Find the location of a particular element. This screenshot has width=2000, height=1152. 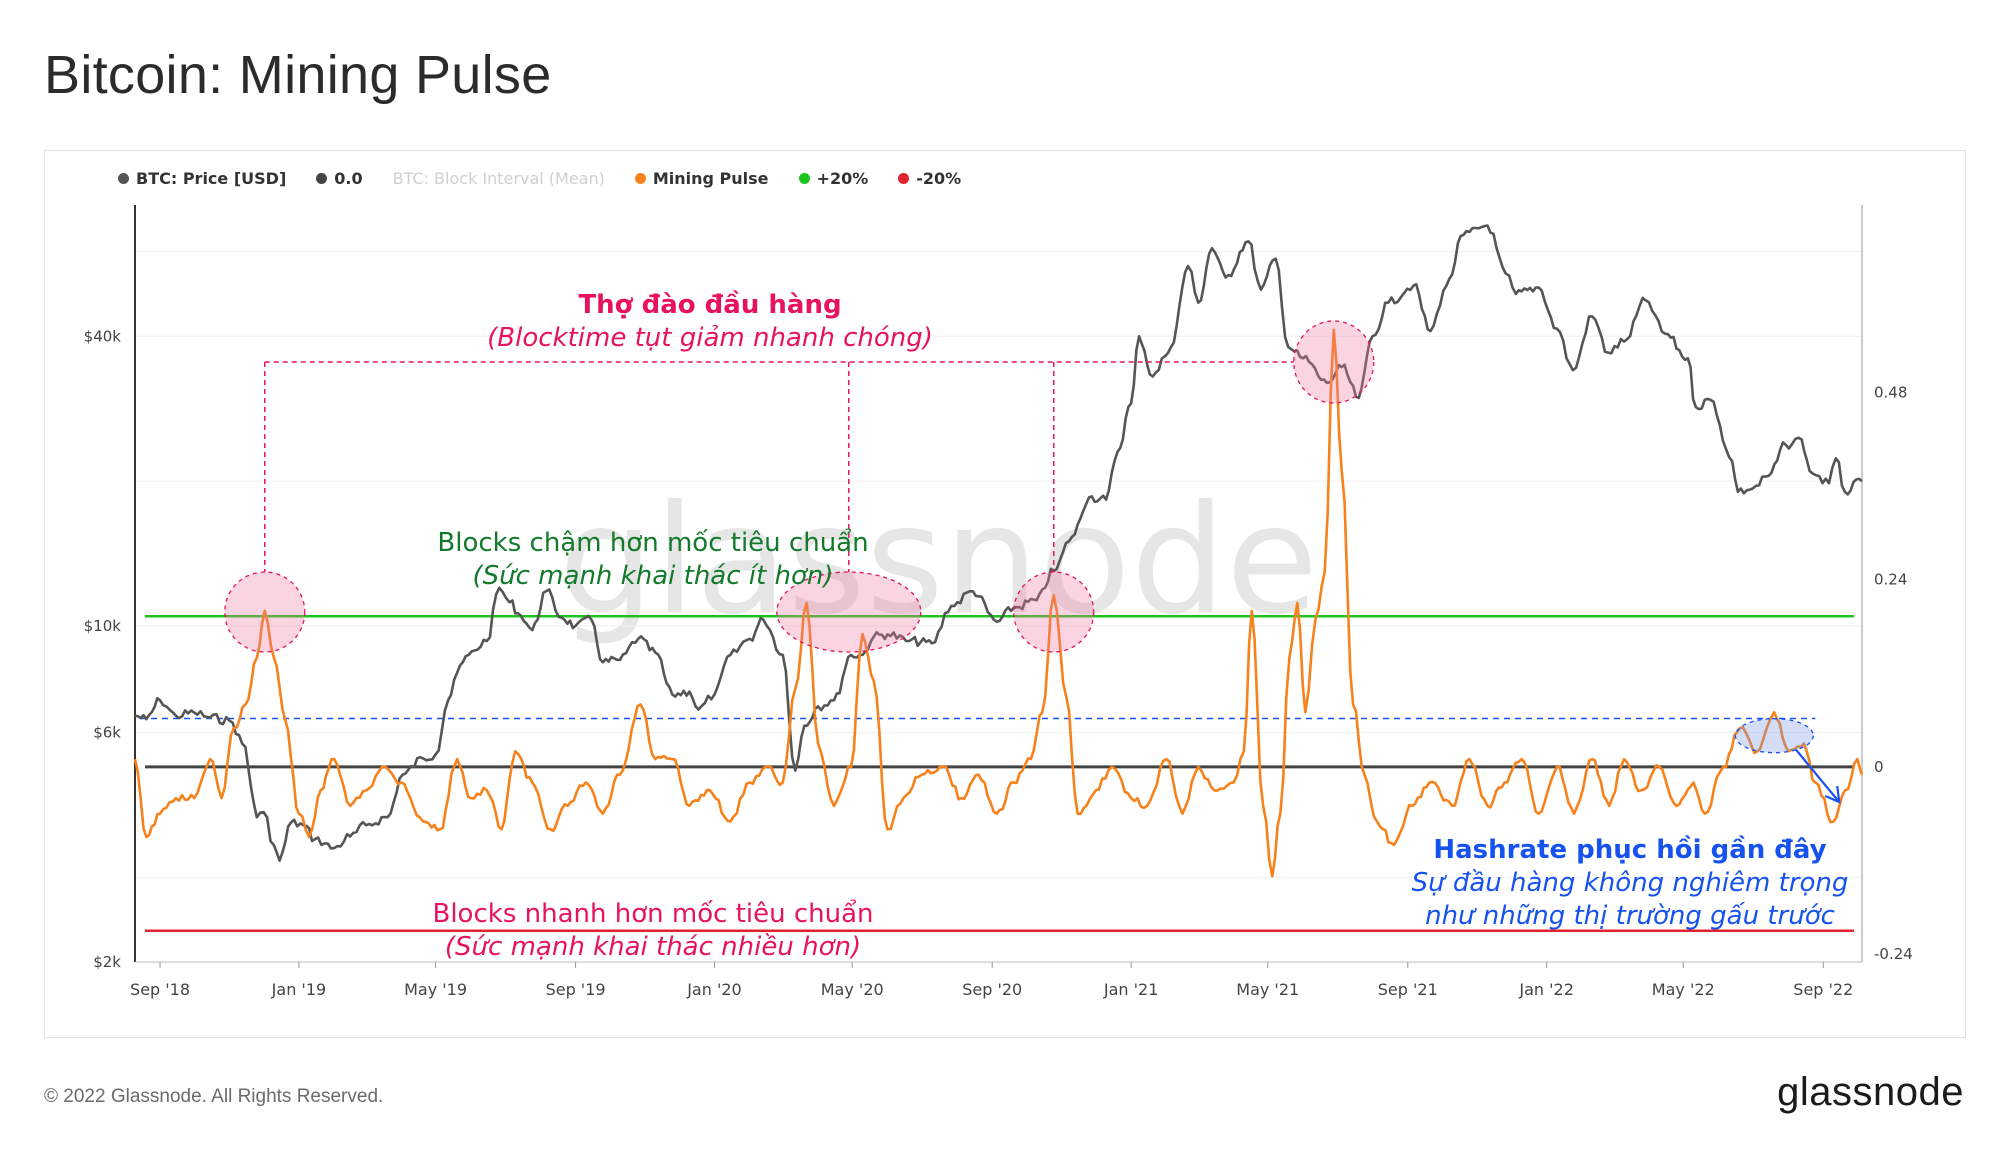

legend-item-price: BTC: Price [USD] is located at coordinates (202, 178).